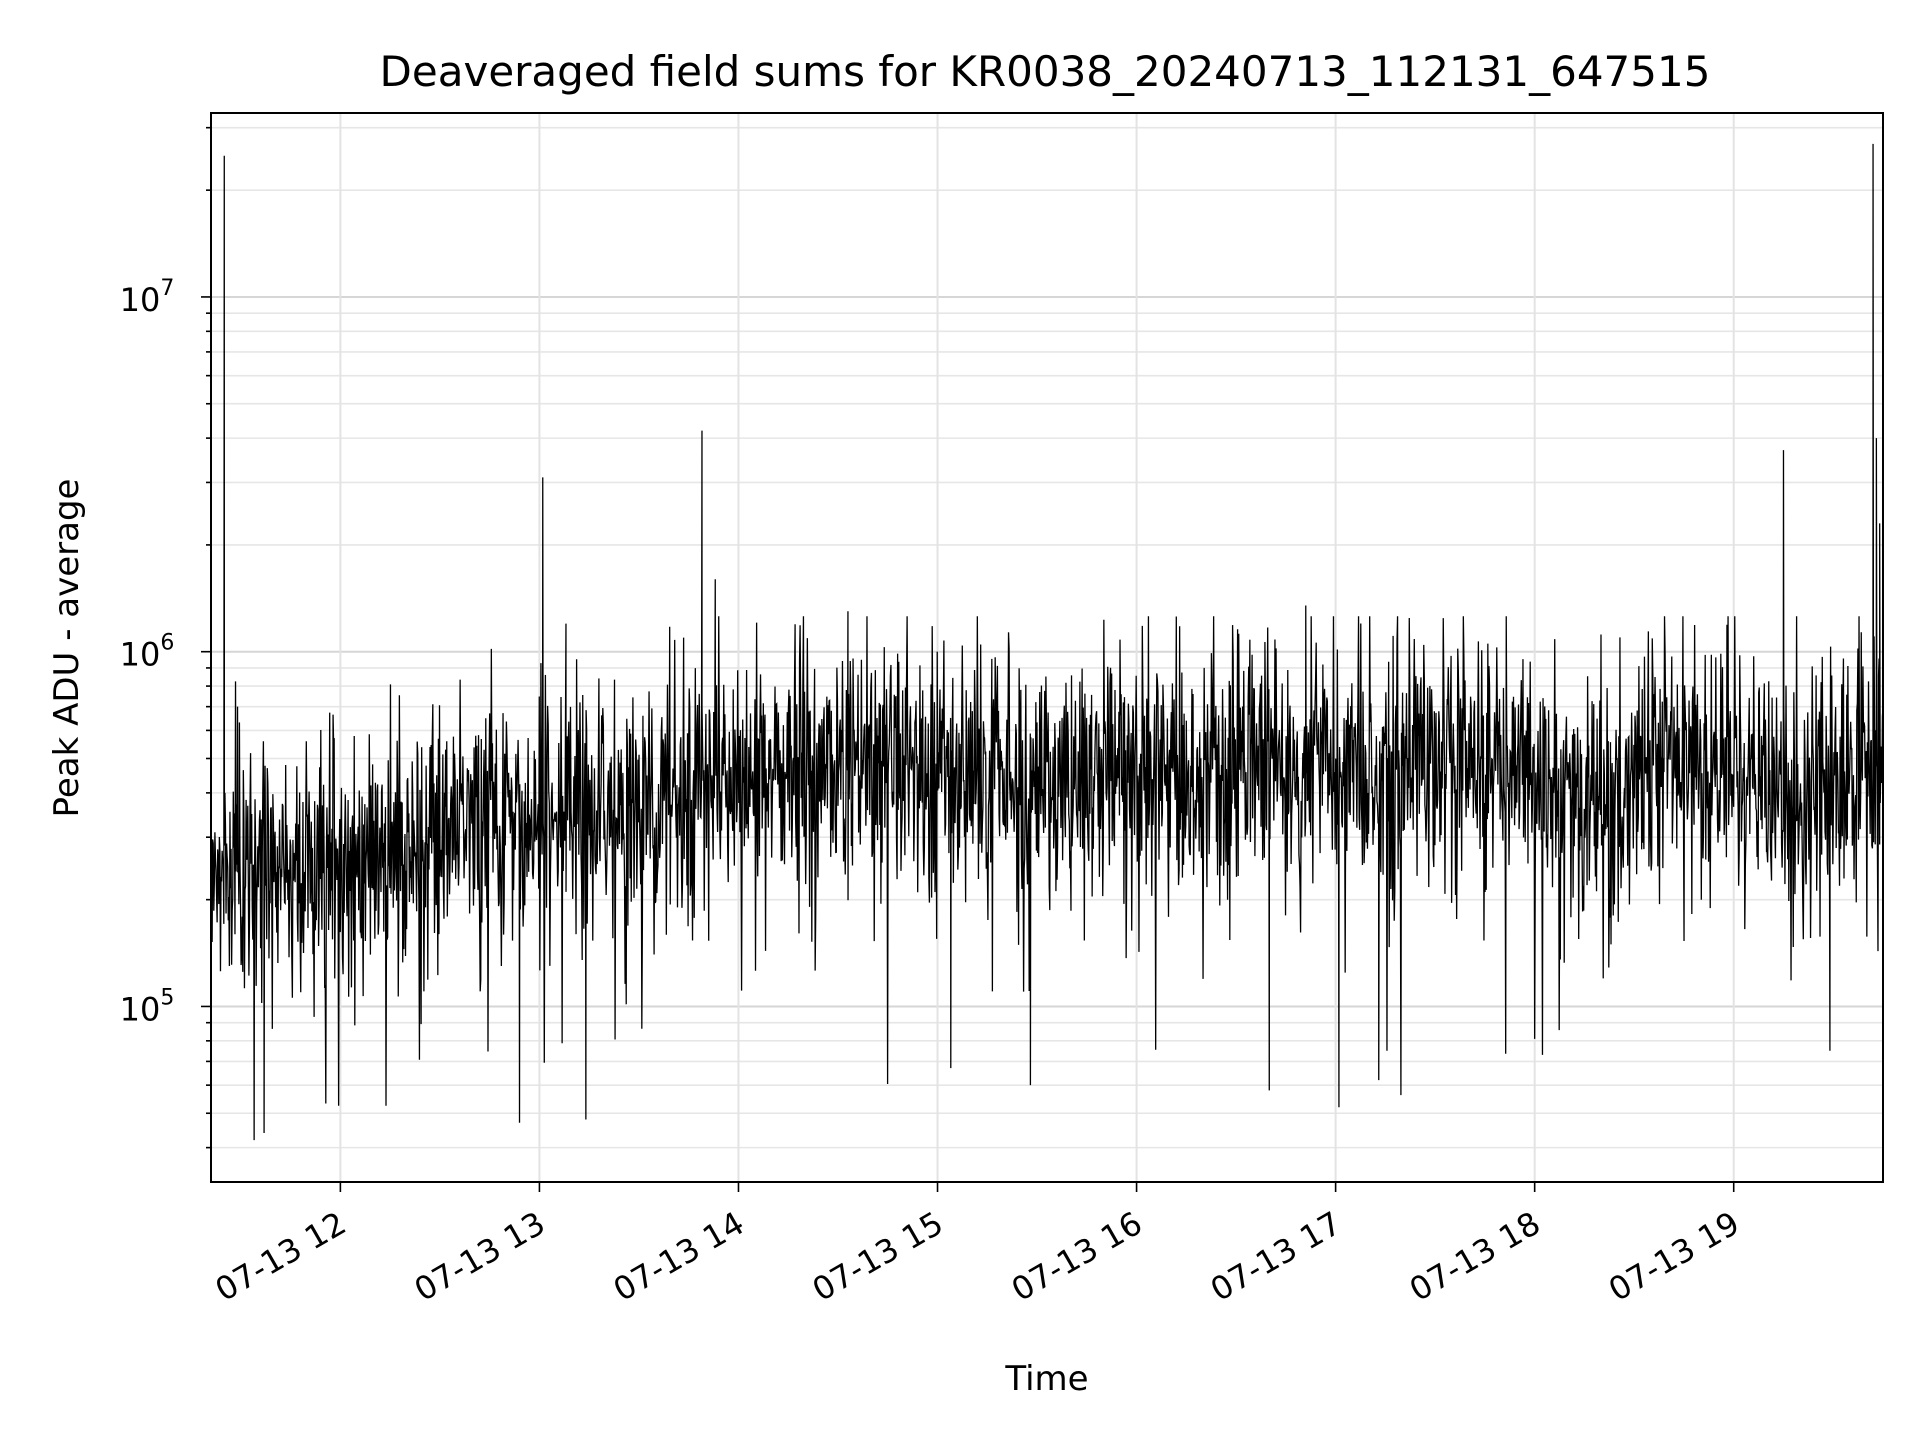 The image size is (1920, 1440). Describe the element at coordinates (67, 648) in the screenshot. I see `y-axis-label: Peak ADU - average` at that location.